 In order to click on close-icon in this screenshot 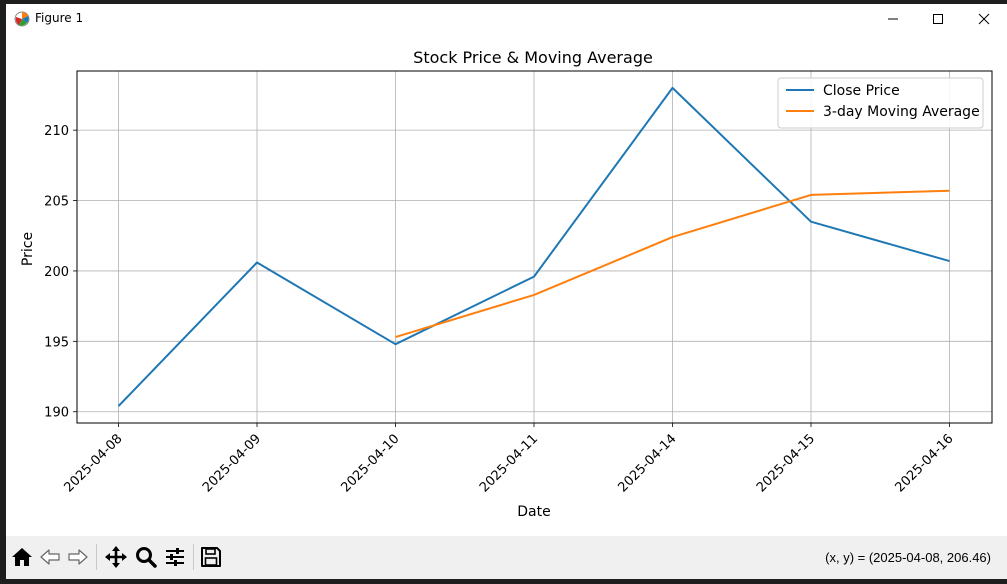, I will do `click(984, 19)`.